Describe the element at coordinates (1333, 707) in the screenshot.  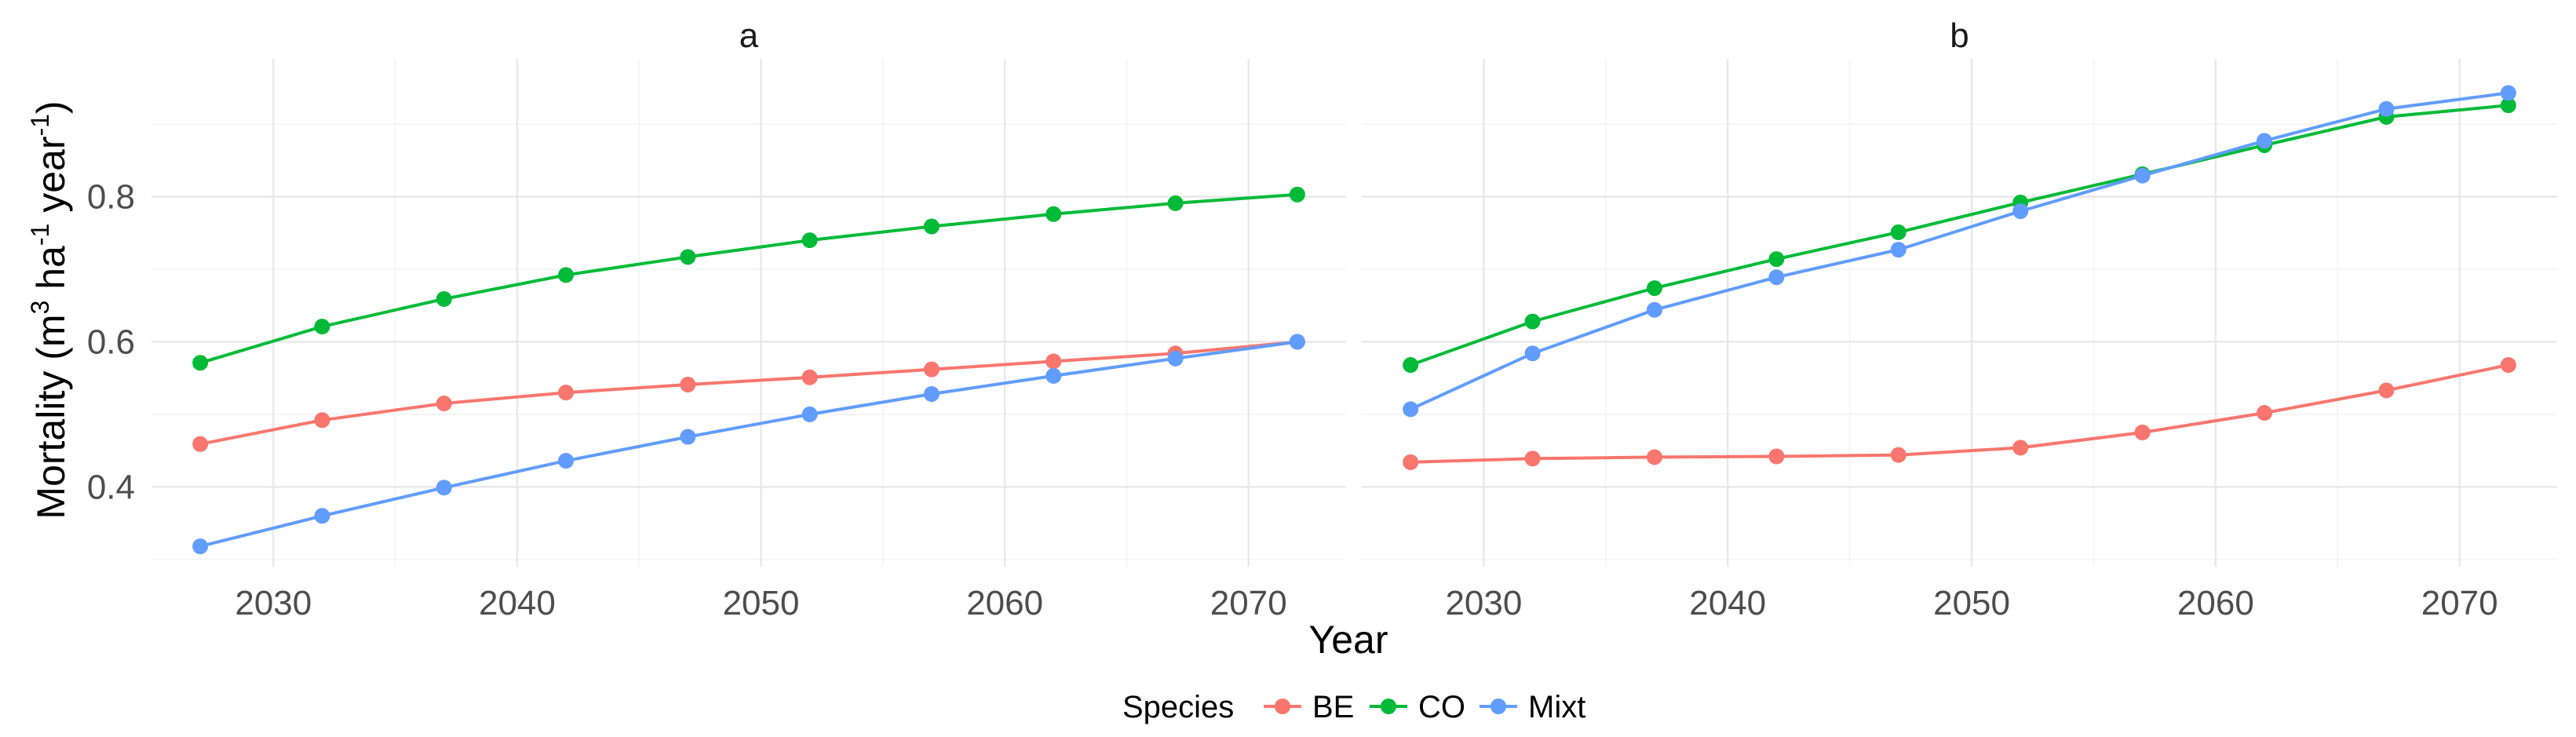
I see `legend-label-be: BE` at that location.